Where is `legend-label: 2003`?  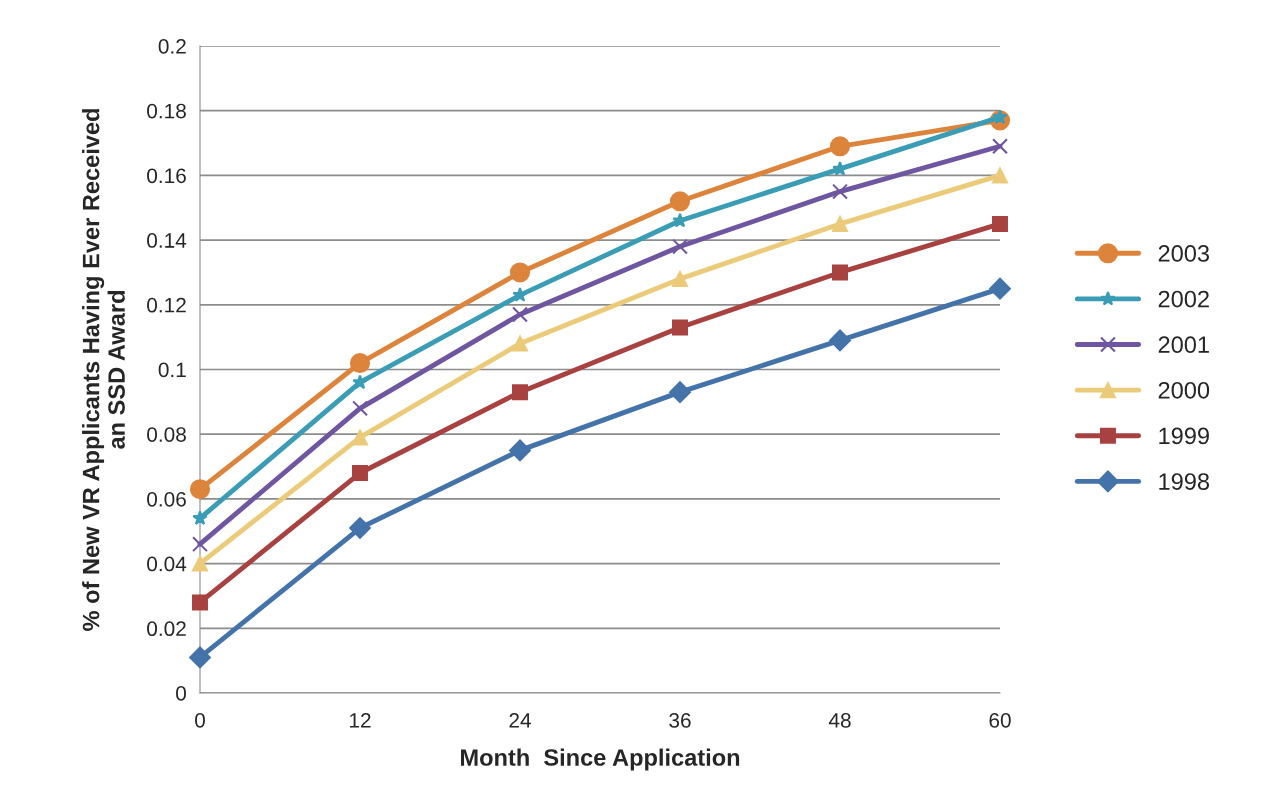
legend-label: 2003 is located at coordinates (1184, 253).